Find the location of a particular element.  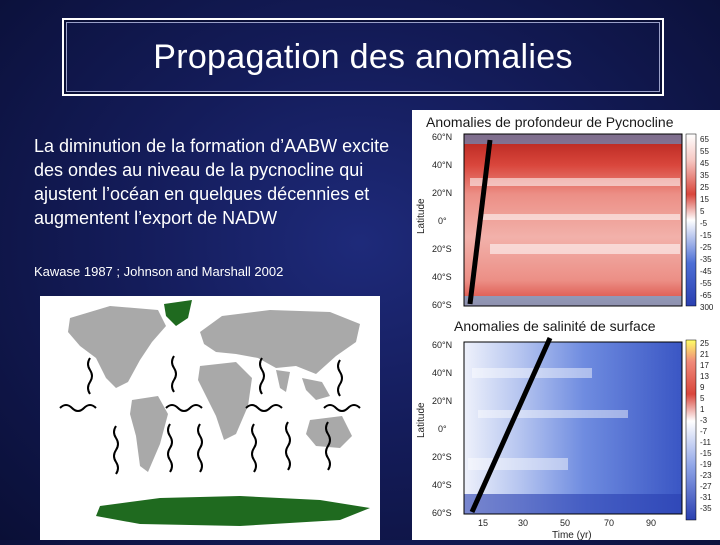

svg-text: -11 is located at coordinates (706, 442).